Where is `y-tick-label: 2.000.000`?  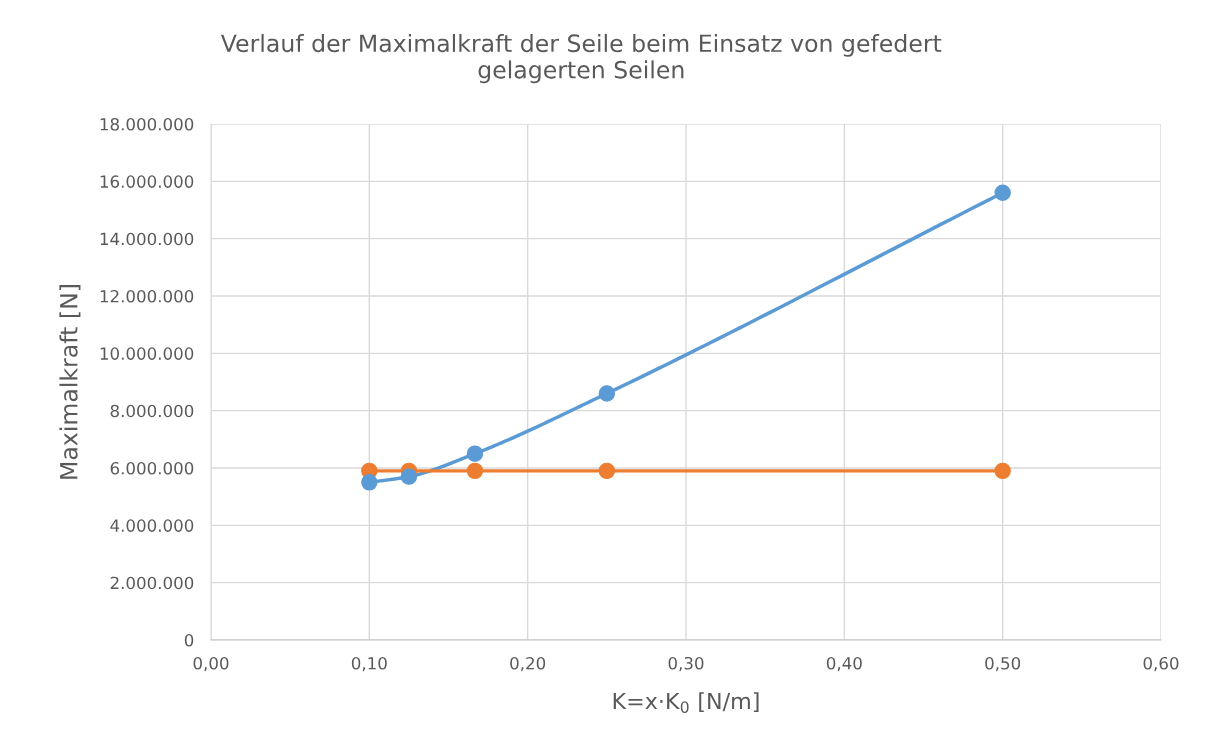
y-tick-label: 2.000.000 is located at coordinates (152, 583).